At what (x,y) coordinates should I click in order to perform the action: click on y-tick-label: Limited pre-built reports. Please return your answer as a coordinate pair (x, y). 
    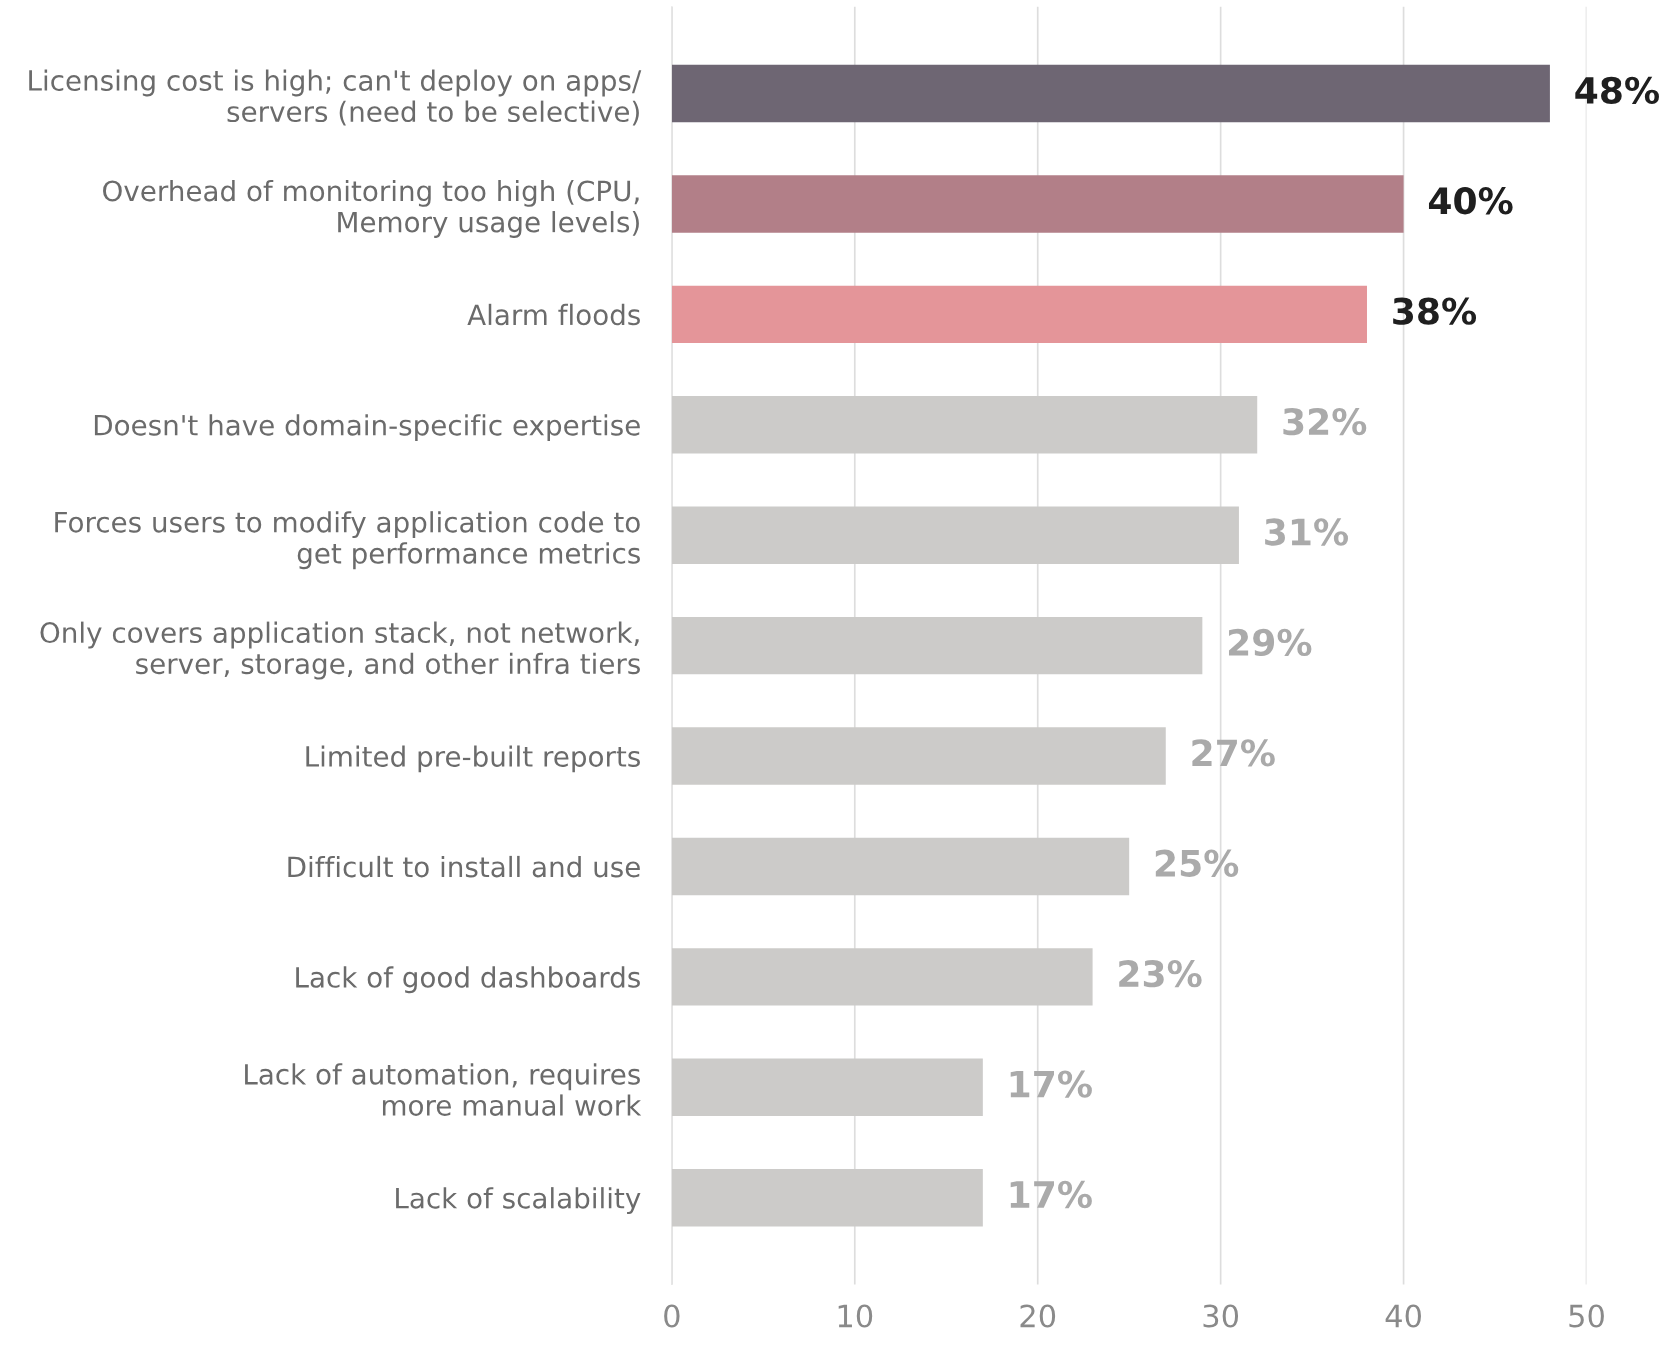
    Looking at the image, I should click on (473, 759).